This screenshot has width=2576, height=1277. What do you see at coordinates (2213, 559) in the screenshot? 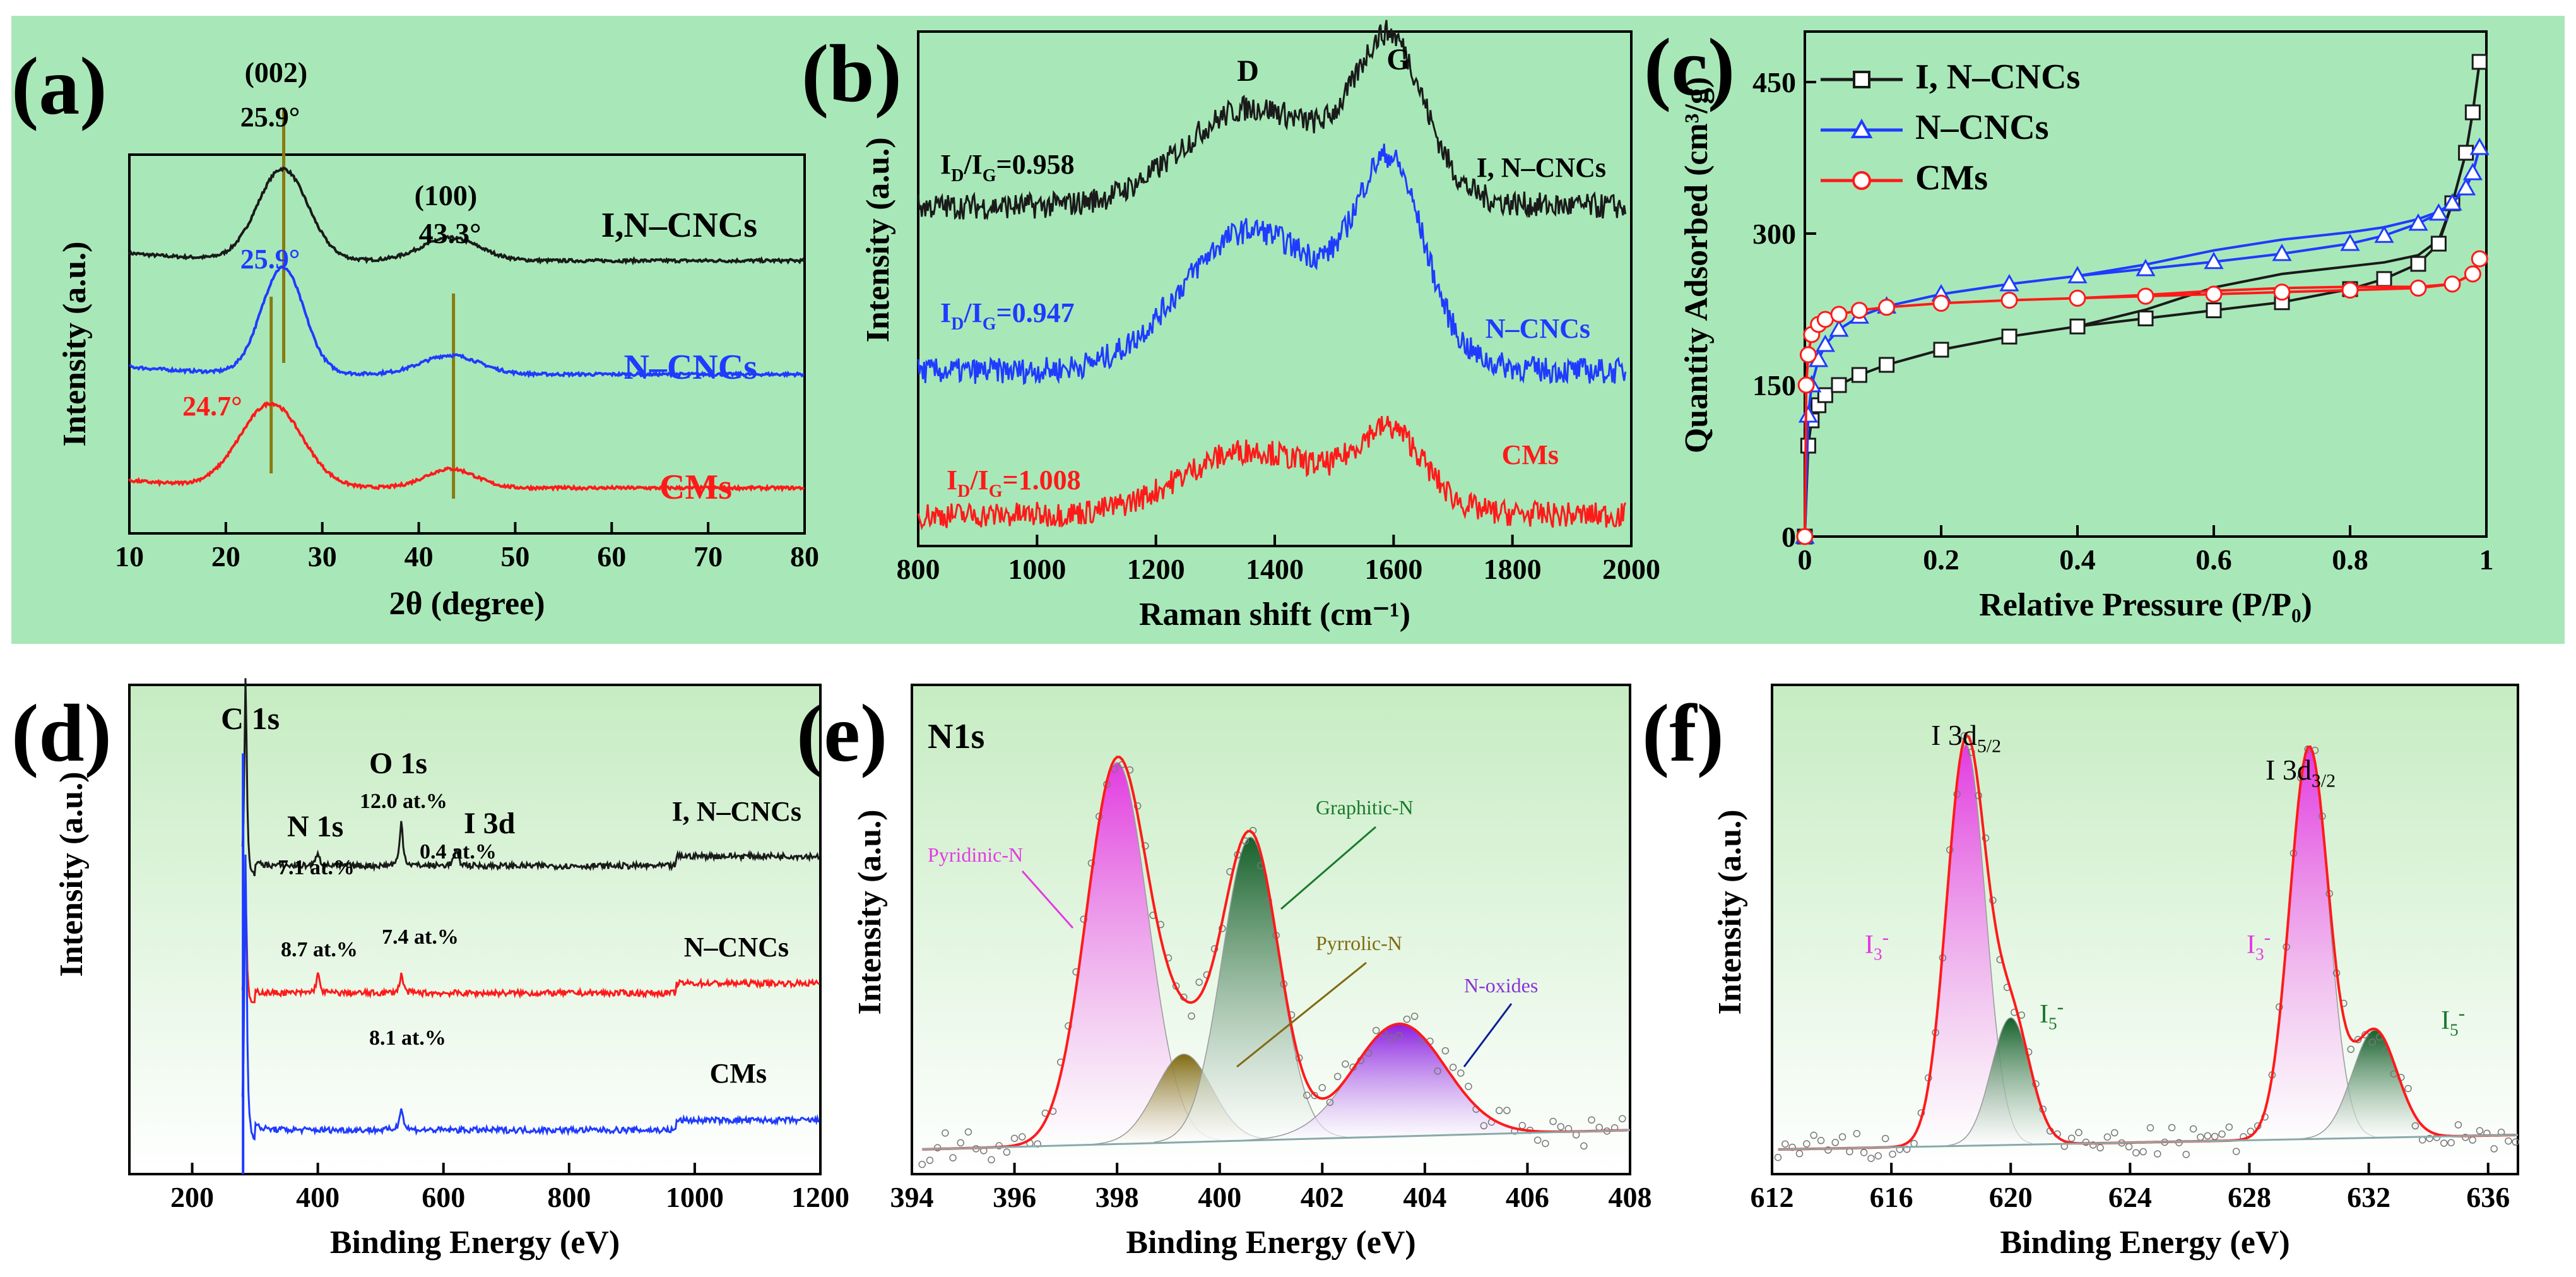
I see `x-tick-label-c: 0.6` at bounding box center [2213, 559].